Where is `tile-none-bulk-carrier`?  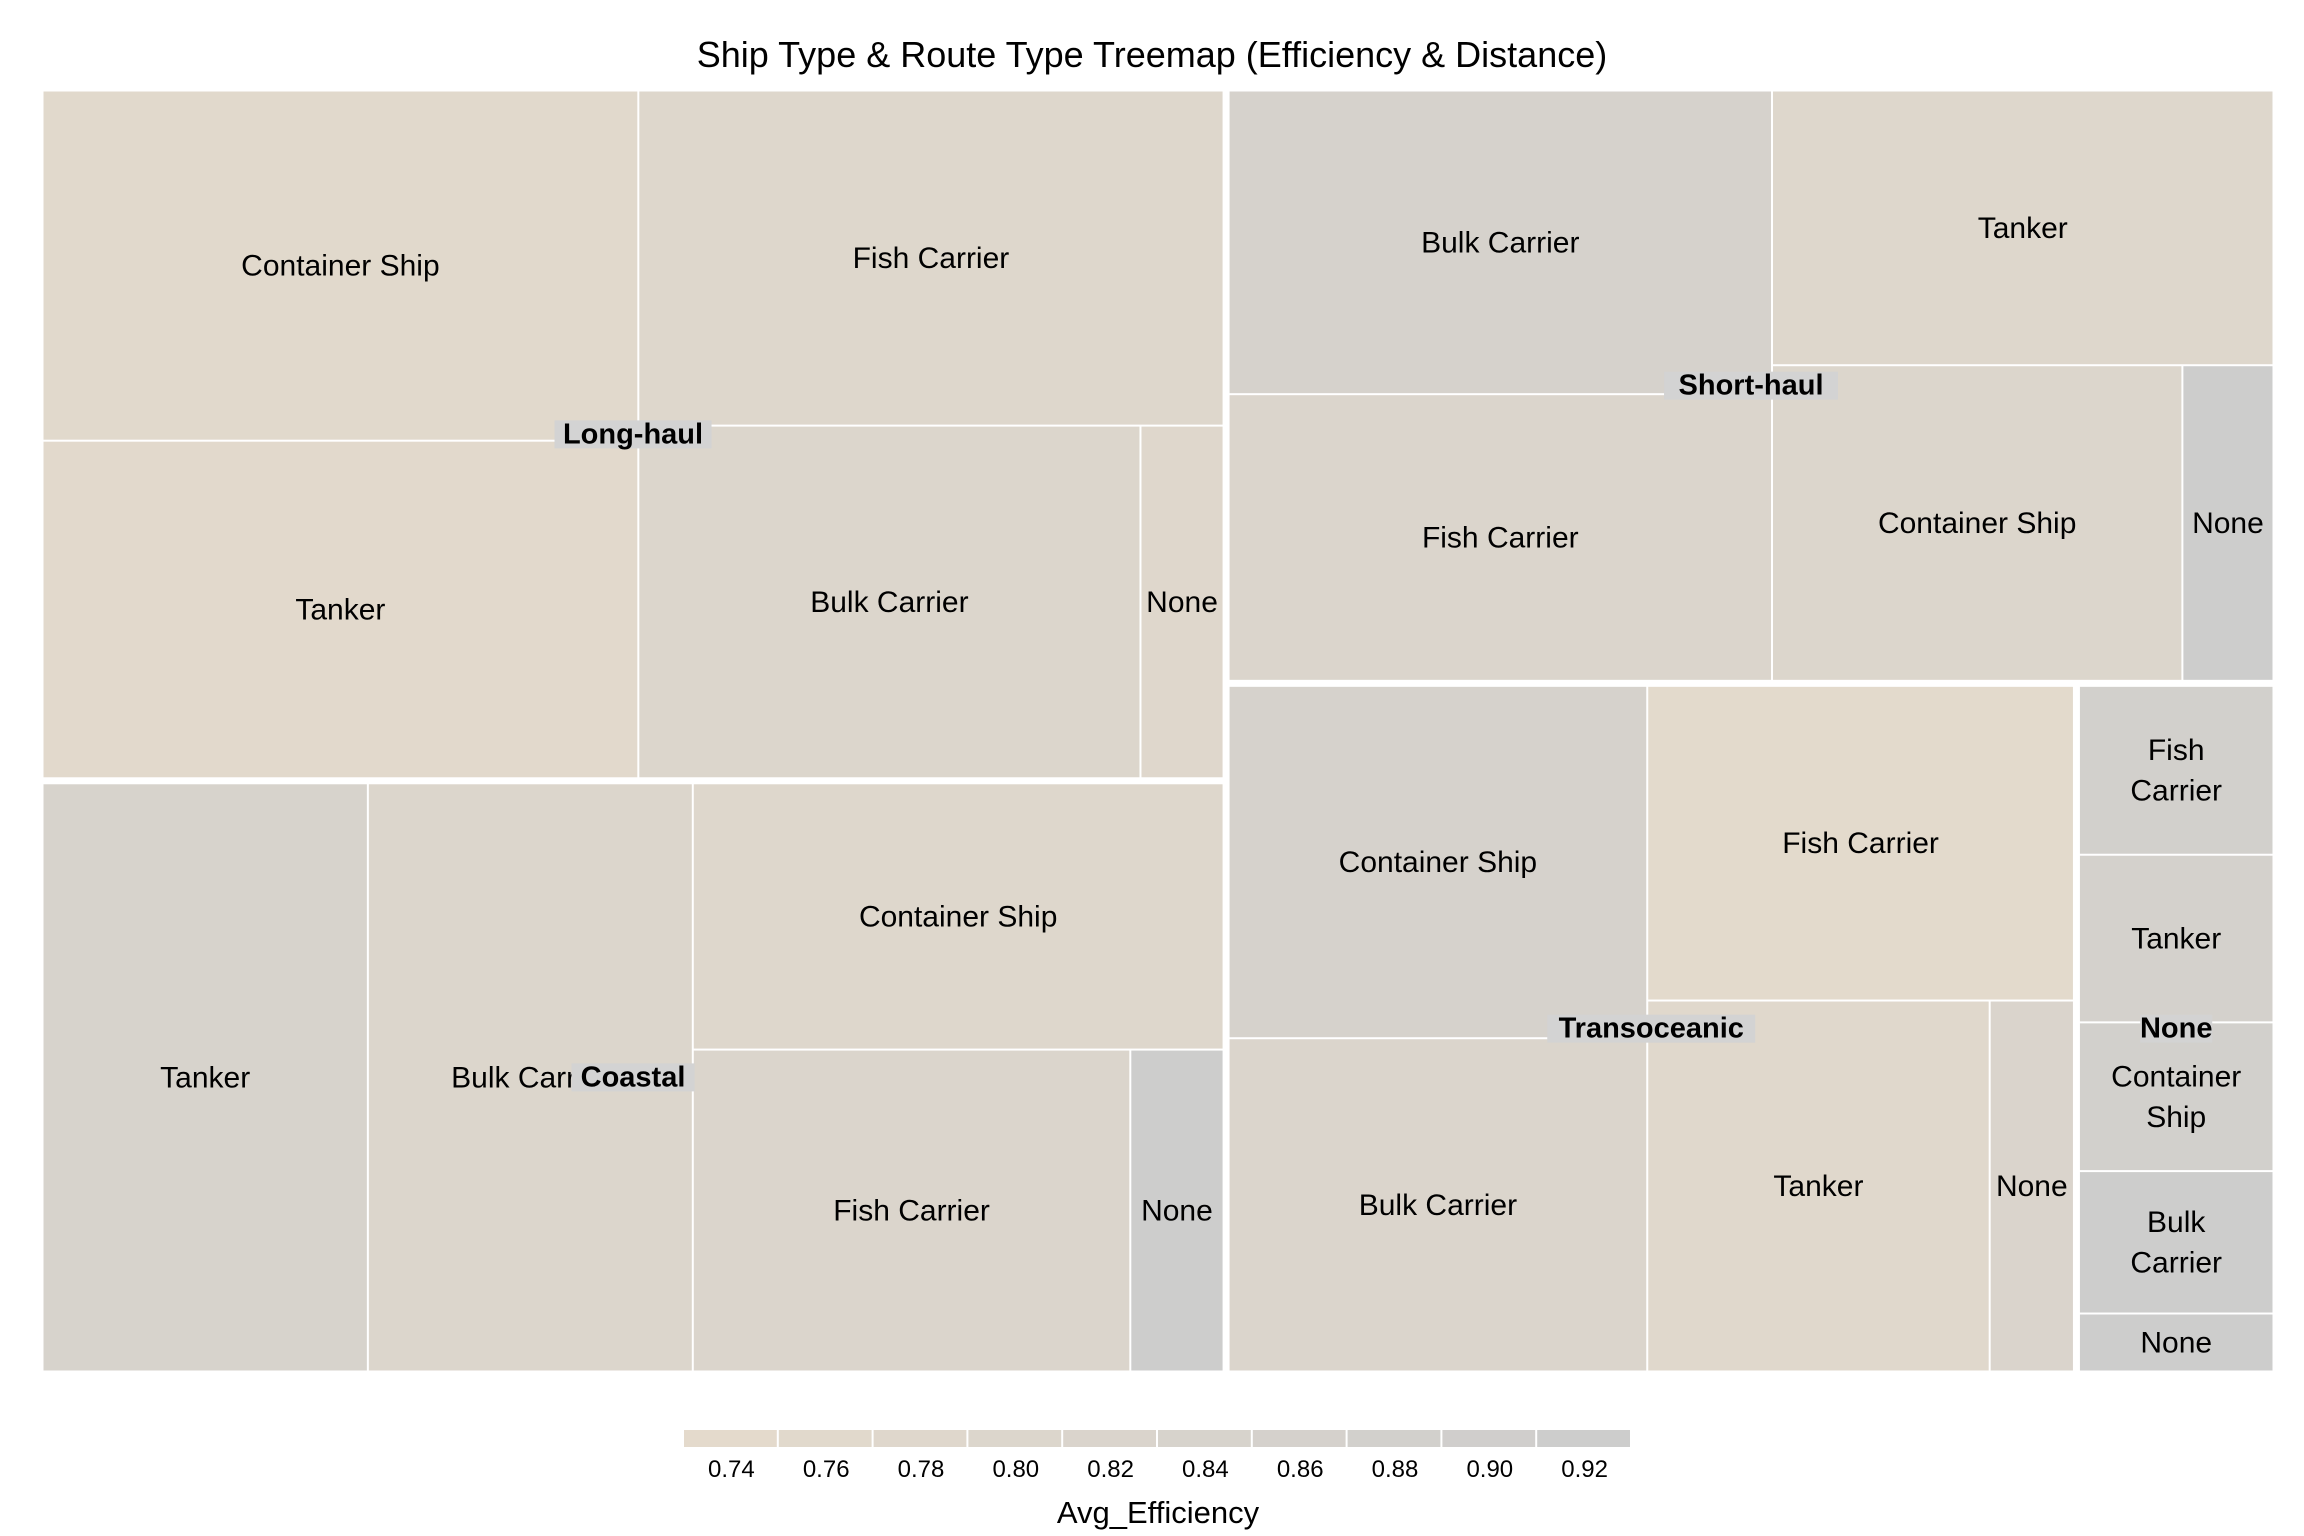
tile-none-bulk-carrier is located at coordinates (2176, 1242).